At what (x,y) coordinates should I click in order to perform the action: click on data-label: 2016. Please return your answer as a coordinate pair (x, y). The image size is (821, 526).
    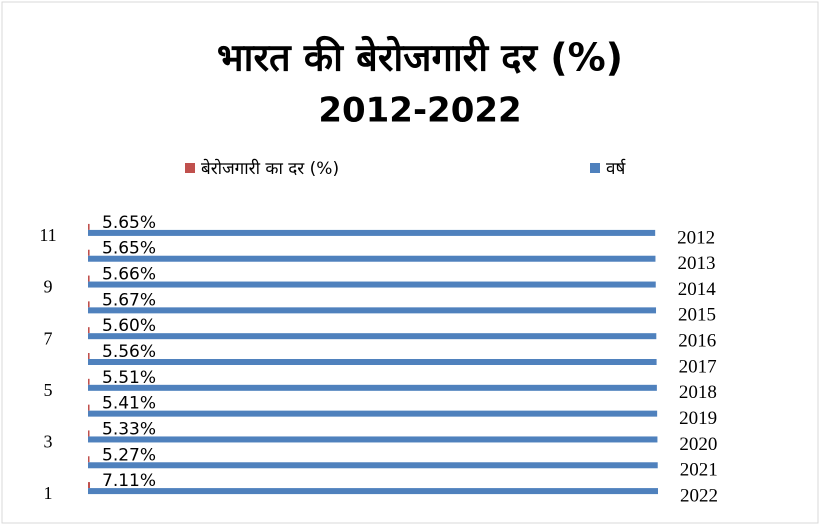
    Looking at the image, I should click on (697, 341).